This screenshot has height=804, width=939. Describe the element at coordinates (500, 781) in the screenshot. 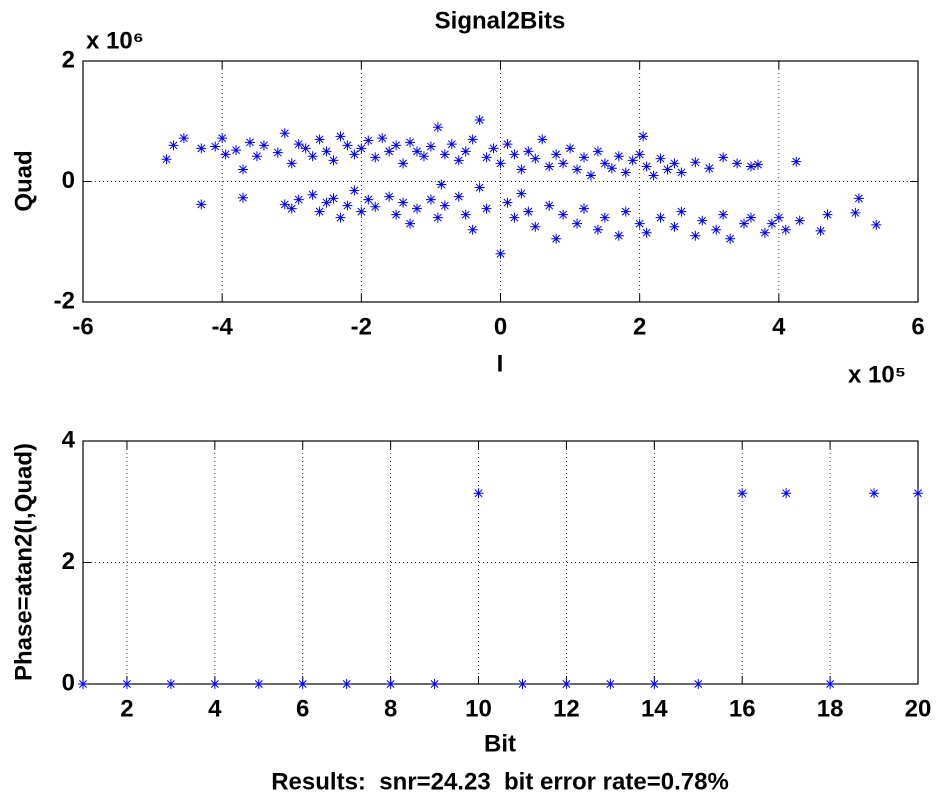

I see `results-text: Results: snr=24.23 bit error rate=0.78%` at that location.